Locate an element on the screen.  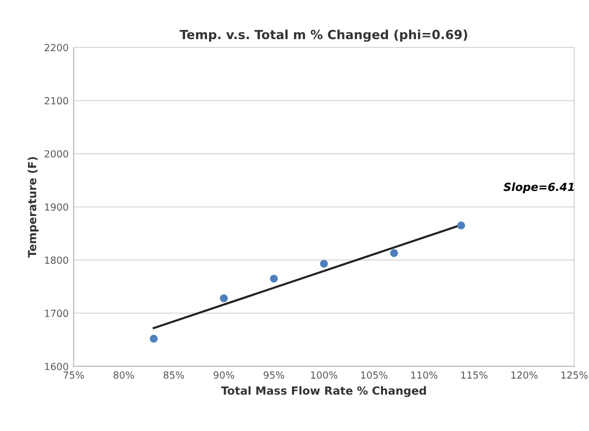
x-tick-label: 90% is located at coordinates (224, 375).